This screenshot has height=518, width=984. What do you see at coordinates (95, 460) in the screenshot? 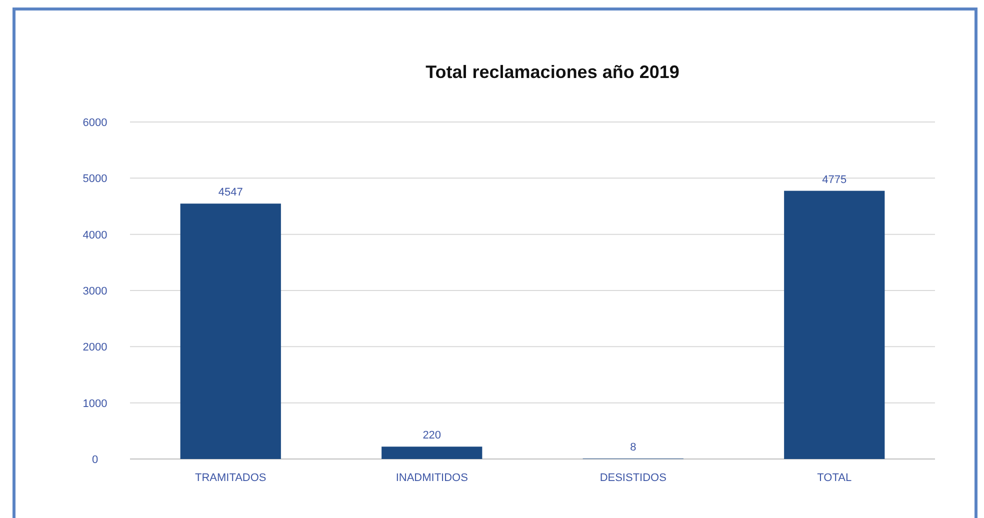
I see `y-tick-label: 0` at bounding box center [95, 460].